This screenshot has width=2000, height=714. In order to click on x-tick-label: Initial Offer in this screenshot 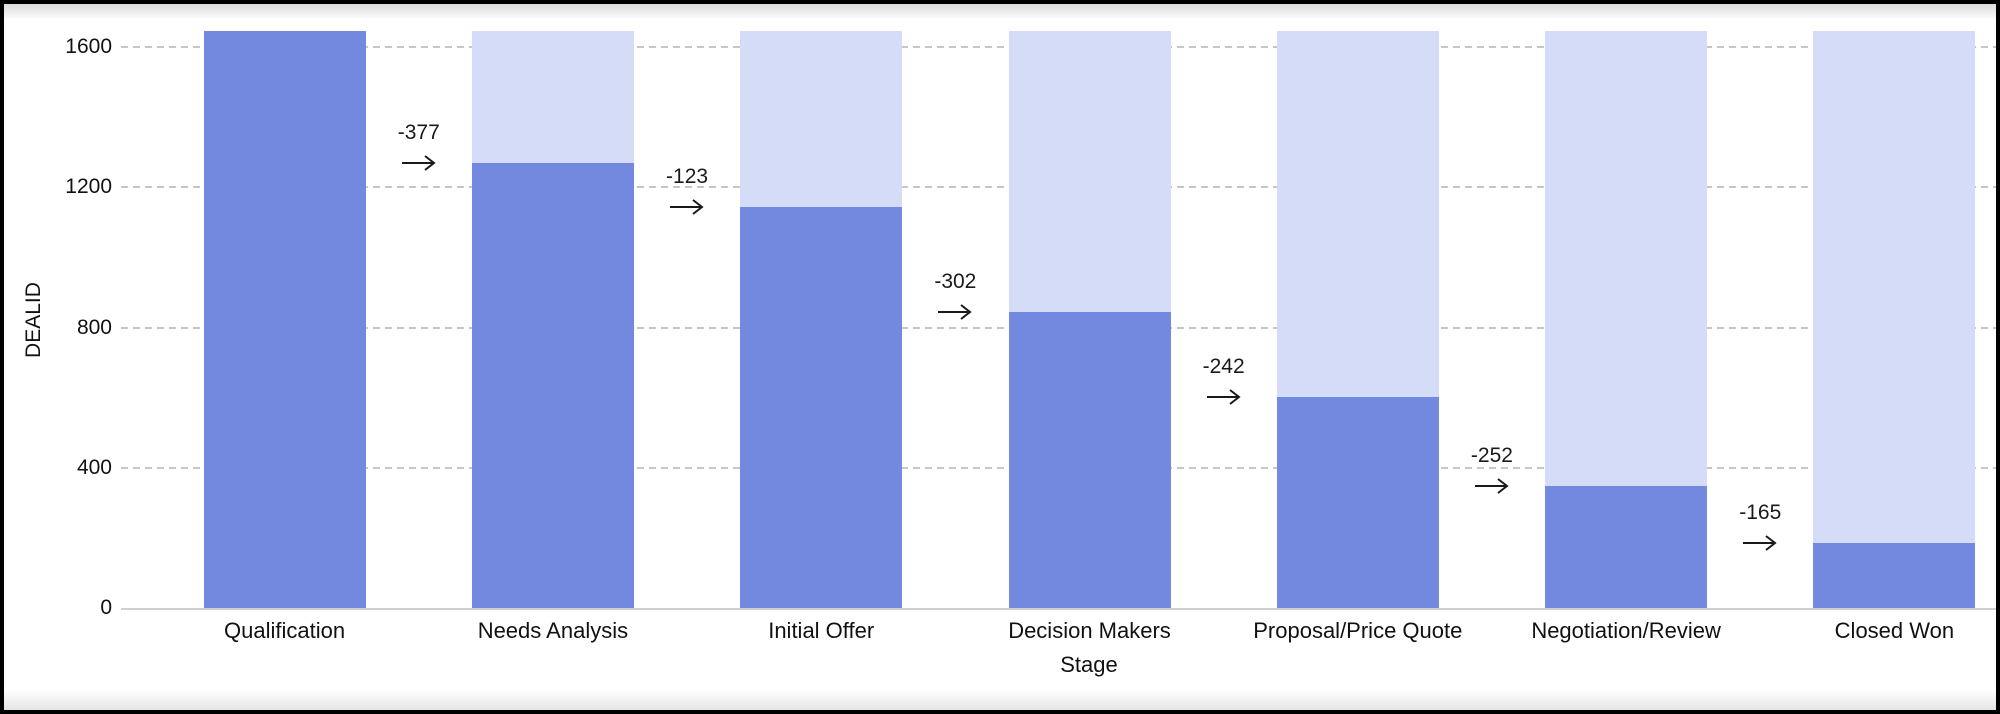, I will do `click(821, 630)`.